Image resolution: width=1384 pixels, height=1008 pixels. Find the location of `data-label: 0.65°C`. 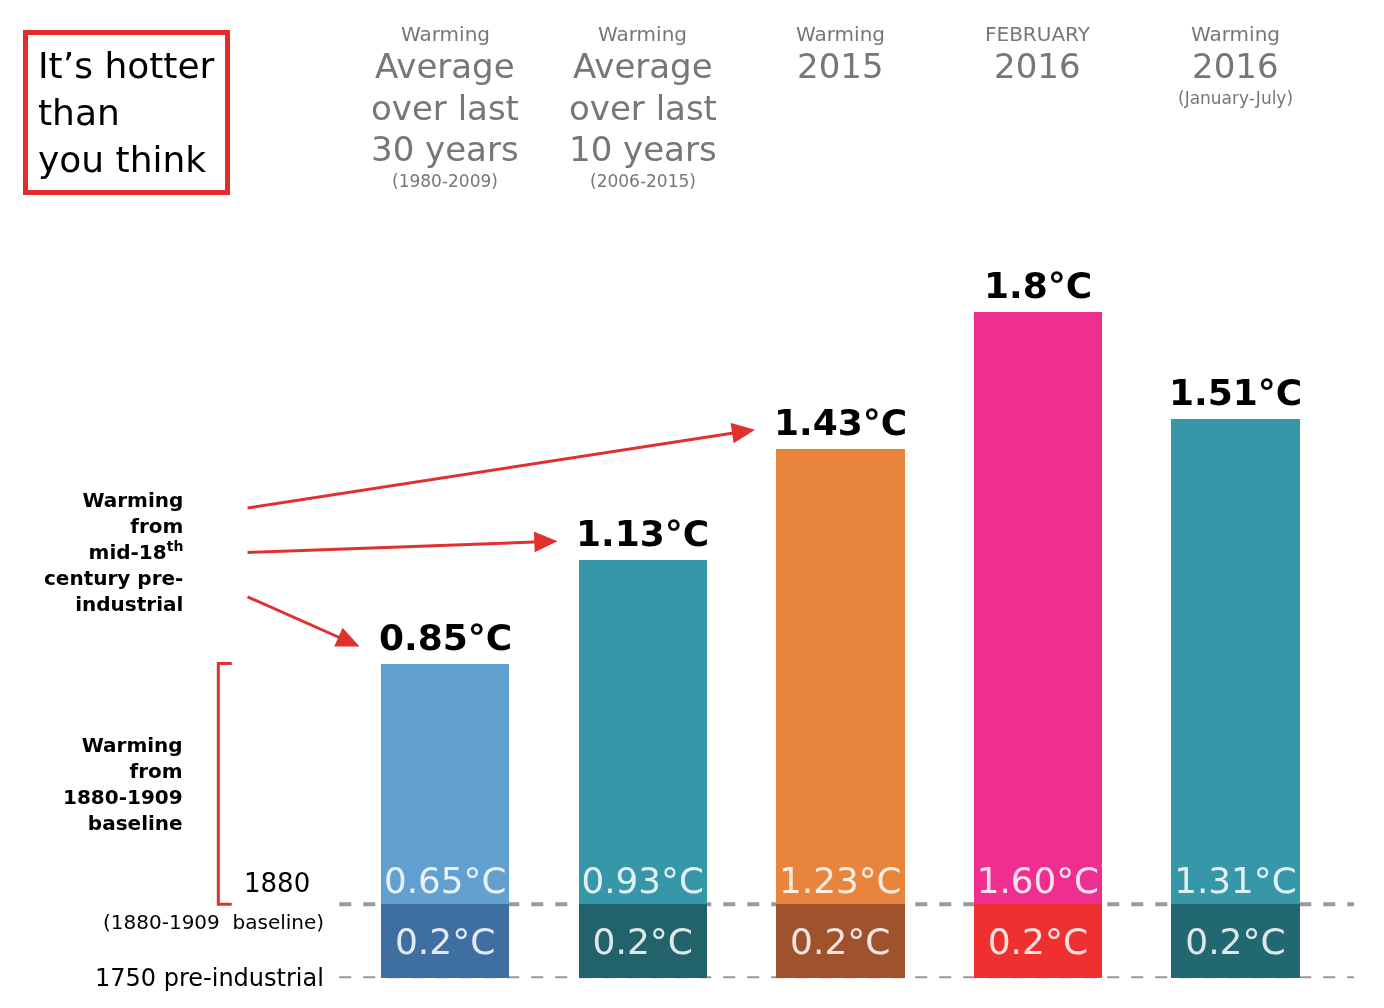

data-label: 0.65°C is located at coordinates (445, 881).